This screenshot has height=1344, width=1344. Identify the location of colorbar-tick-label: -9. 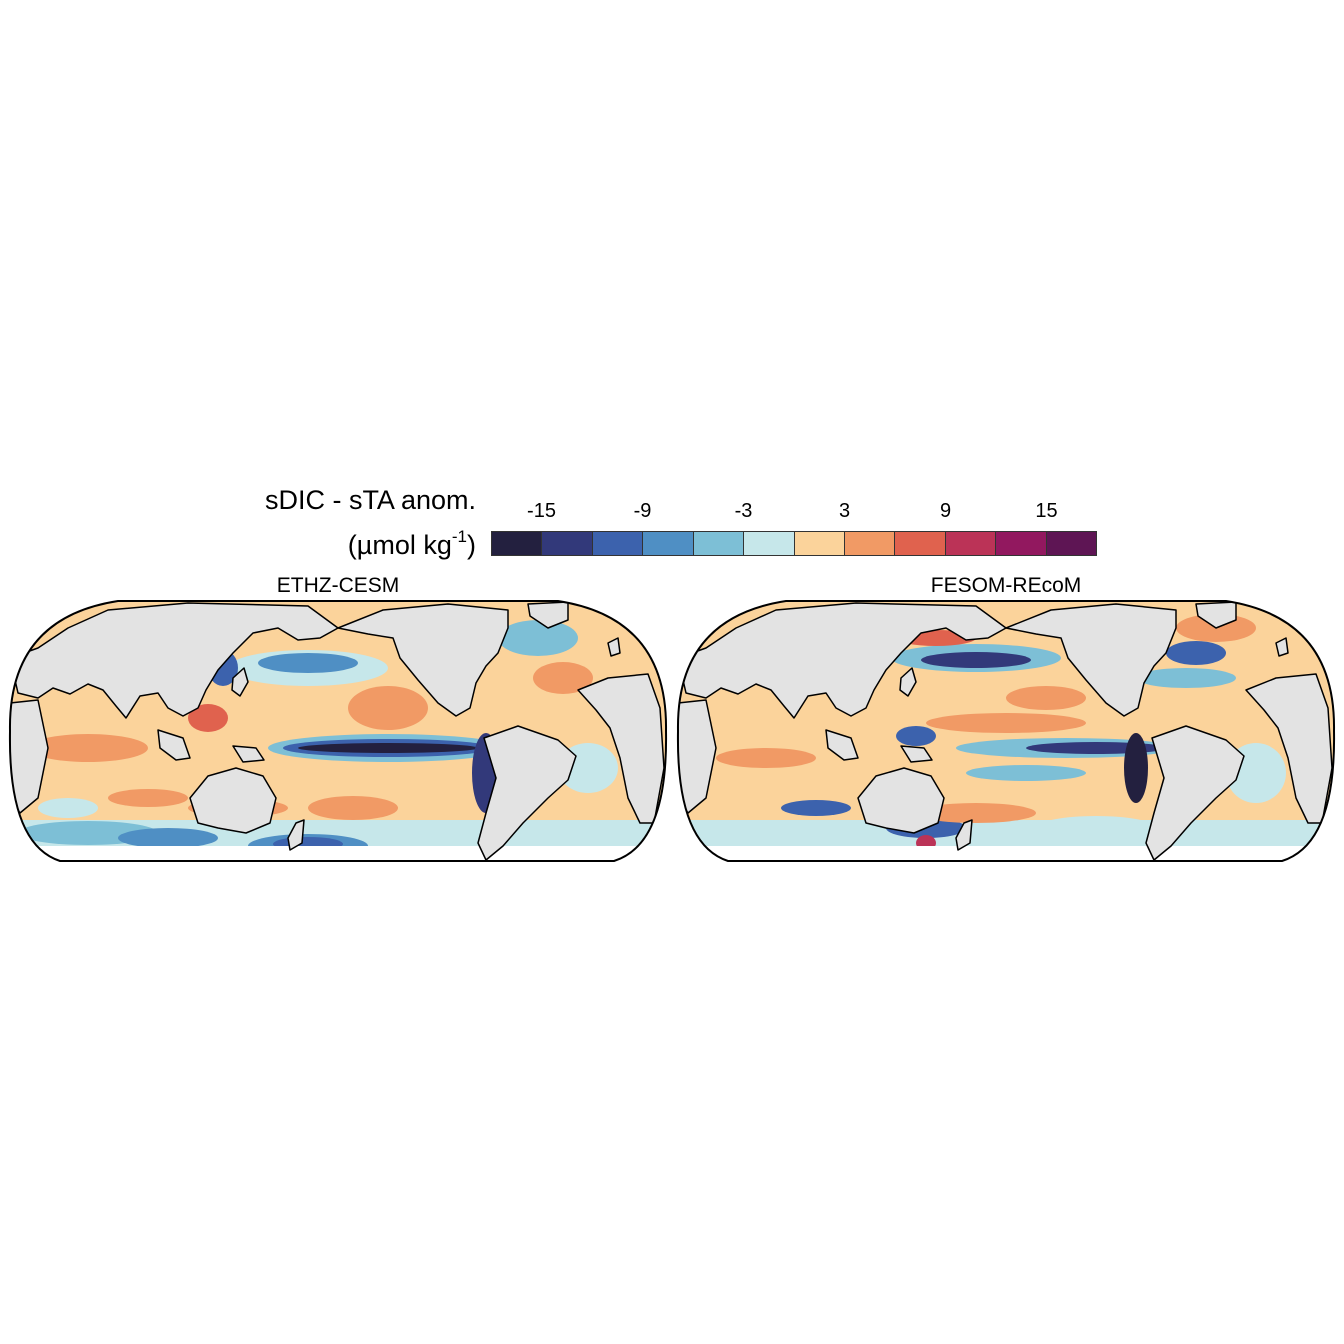
(642, 511).